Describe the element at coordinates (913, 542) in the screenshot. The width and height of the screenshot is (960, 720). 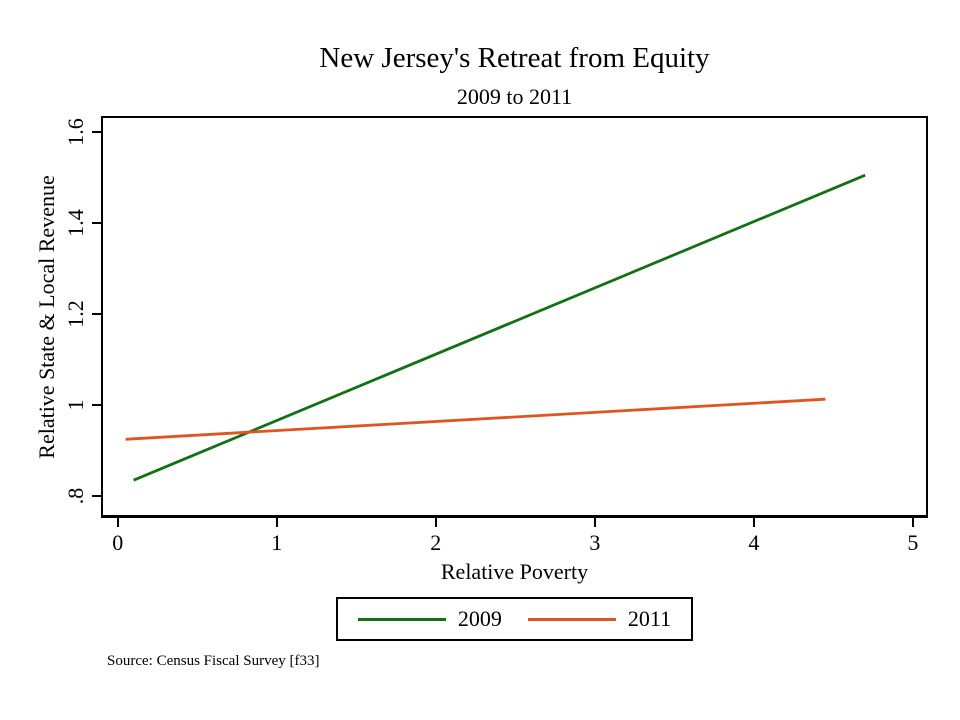
I see `x-tick-label: 5` at that location.